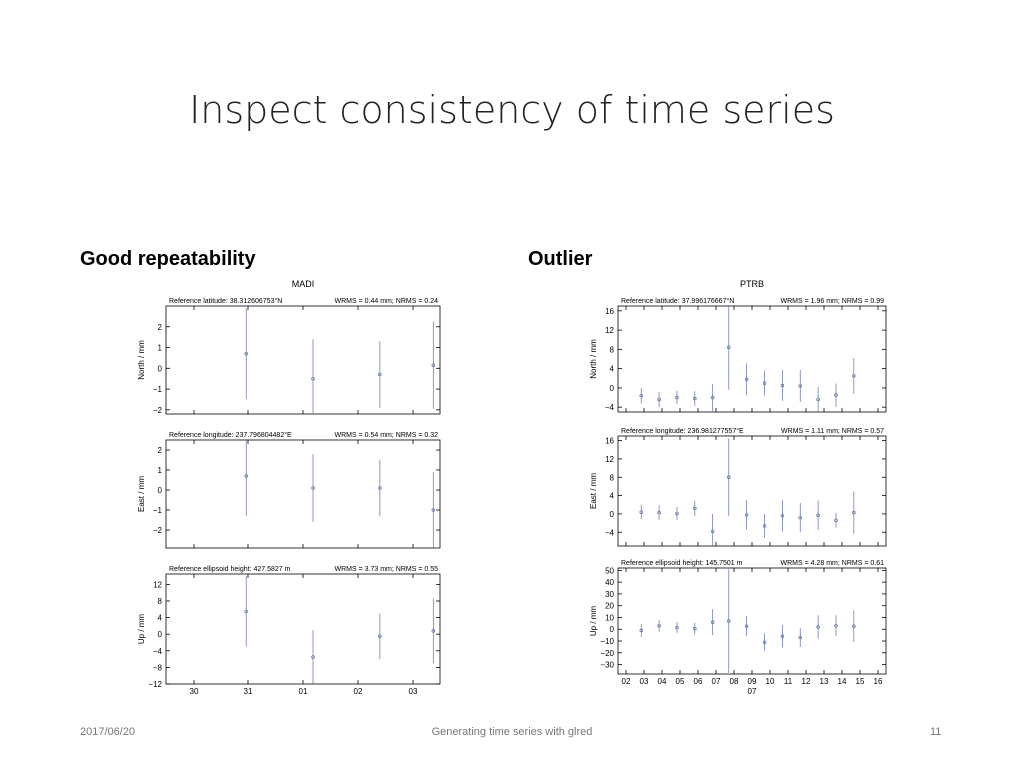  What do you see at coordinates (936, 732) in the screenshot?
I see `footer-page-number: 11` at bounding box center [936, 732].